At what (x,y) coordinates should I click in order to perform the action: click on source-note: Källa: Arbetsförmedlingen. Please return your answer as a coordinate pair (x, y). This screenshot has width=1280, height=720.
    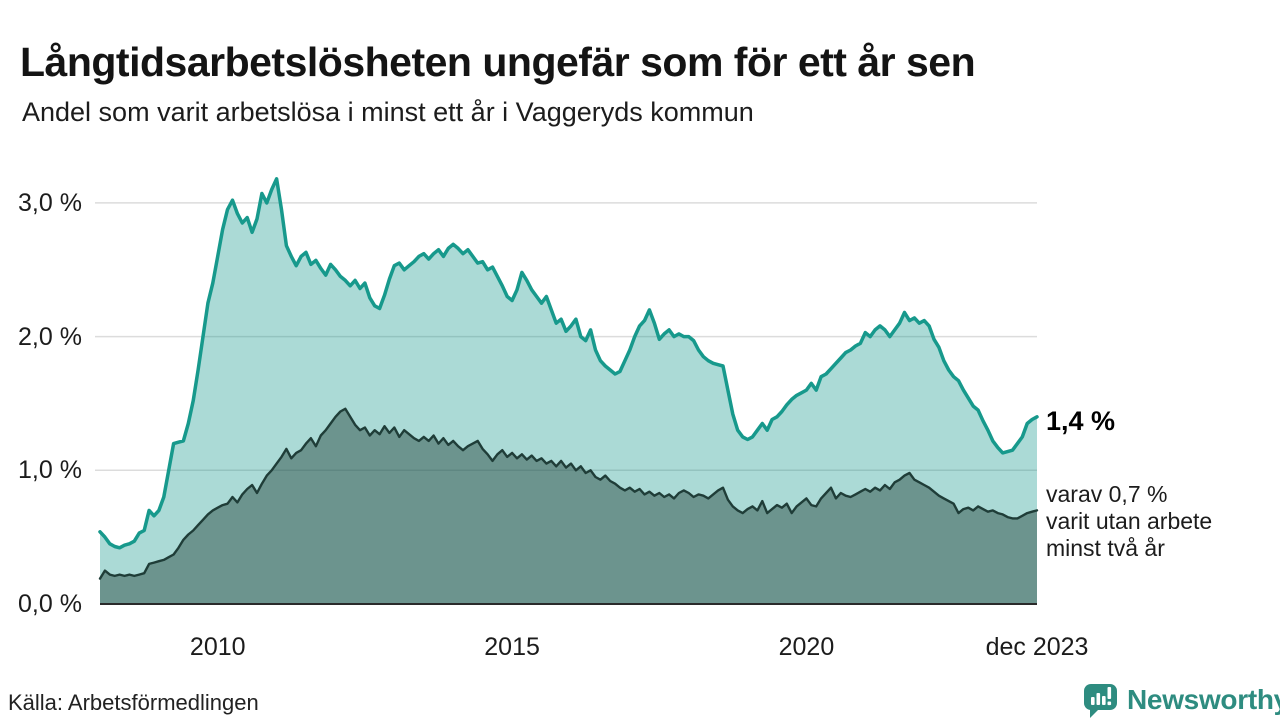
    Looking at the image, I should click on (133, 702).